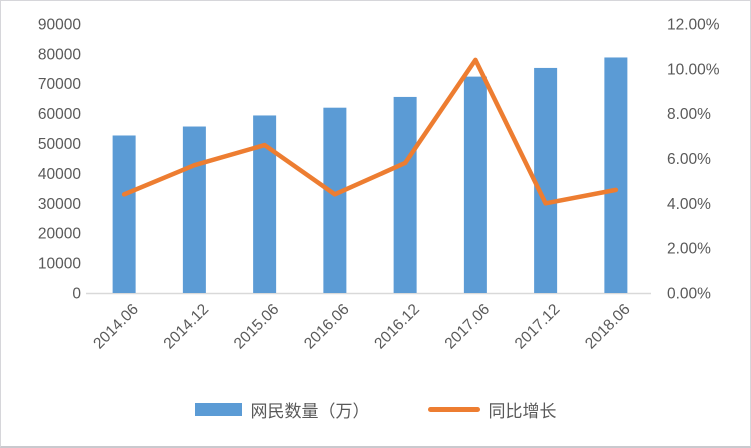 This screenshot has height=448, width=751. What do you see at coordinates (693, 24) in the screenshot?
I see `y-axis-right-tick: 12.00%` at bounding box center [693, 24].